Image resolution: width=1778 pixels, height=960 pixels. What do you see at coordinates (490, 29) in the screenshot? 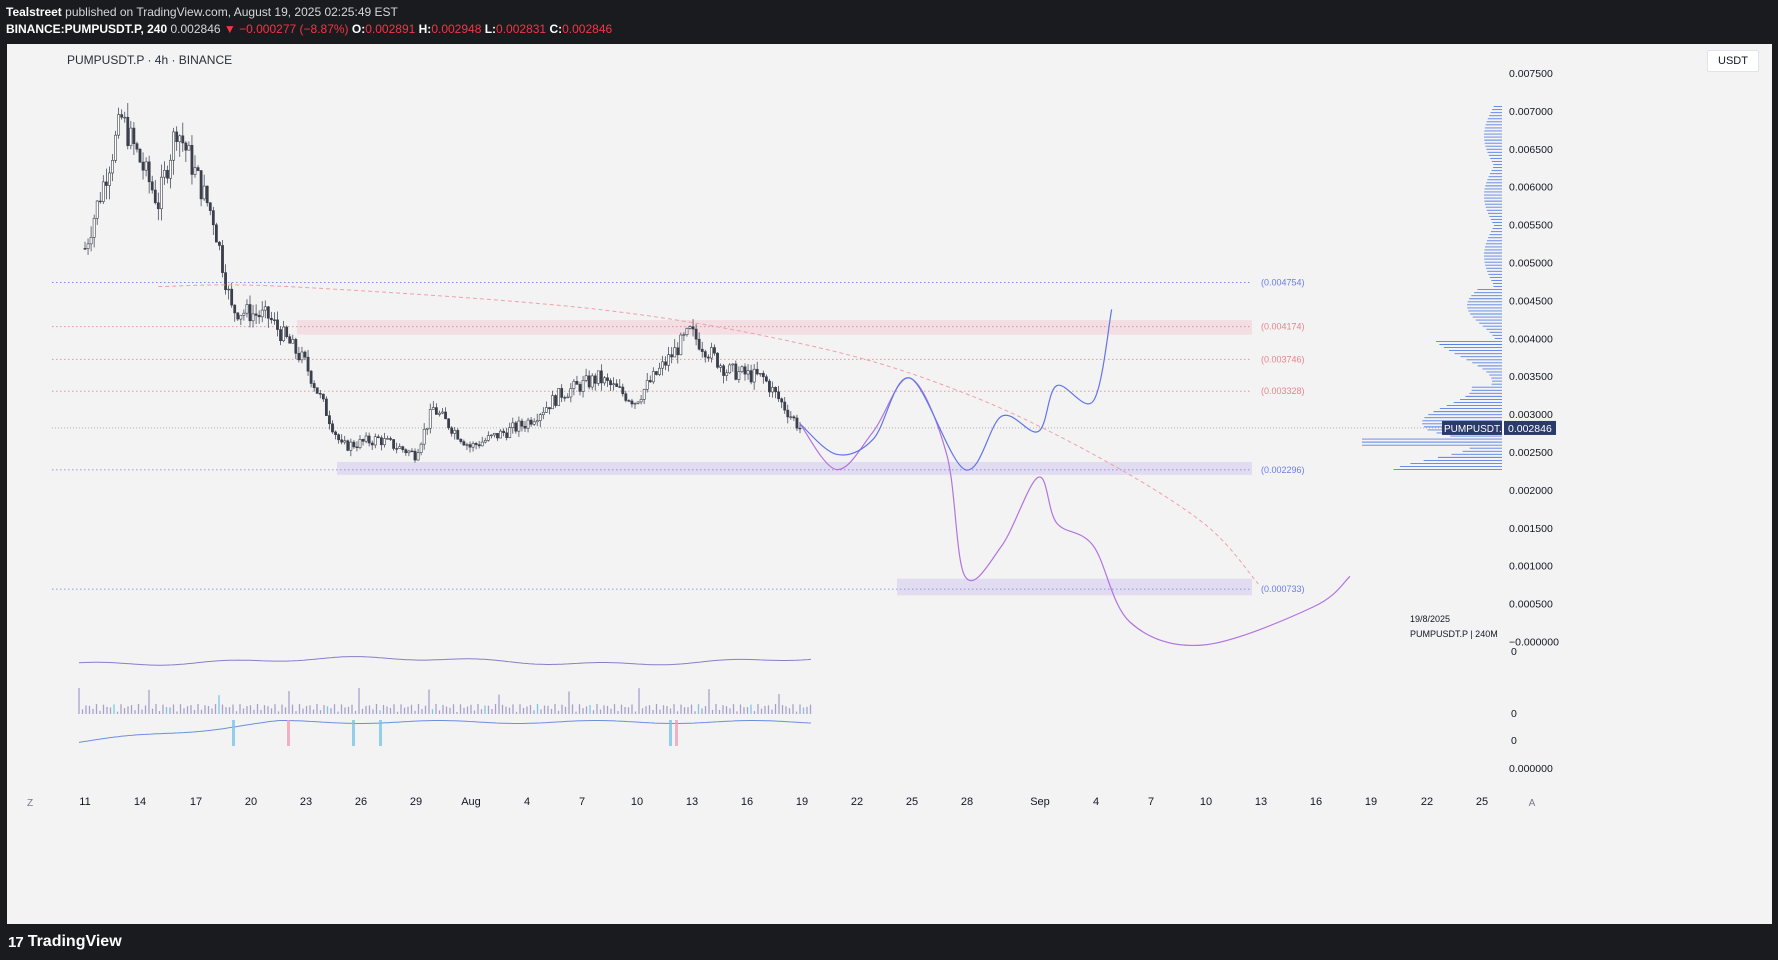
I see `low-label: L:` at bounding box center [490, 29].